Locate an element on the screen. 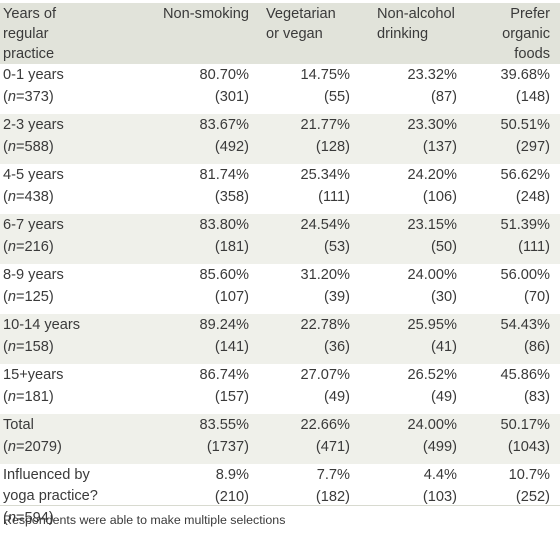 Image resolution: width=560 pixels, height=534 pixels. cell-count: (141) is located at coordinates (231, 347).